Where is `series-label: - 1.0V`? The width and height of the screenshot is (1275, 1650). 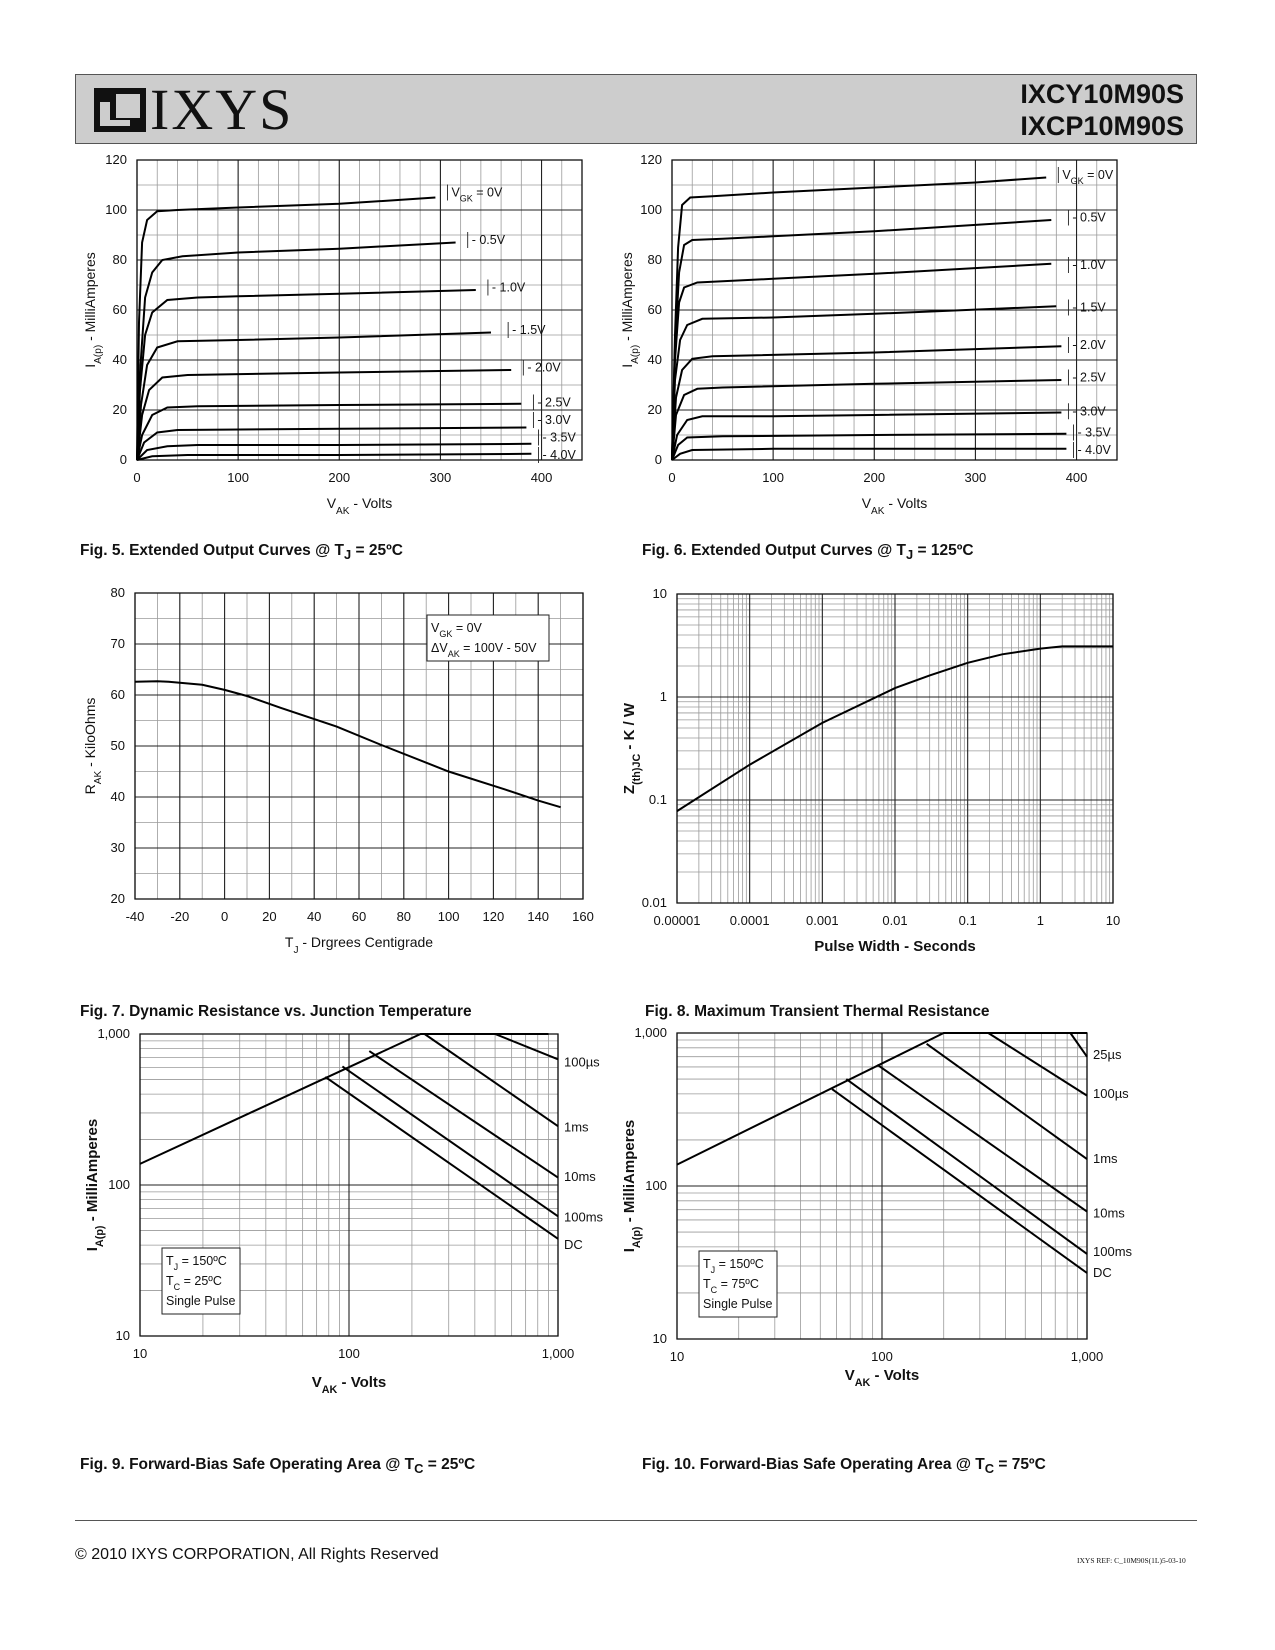
series-label: - 1.0V is located at coordinates (509, 288).